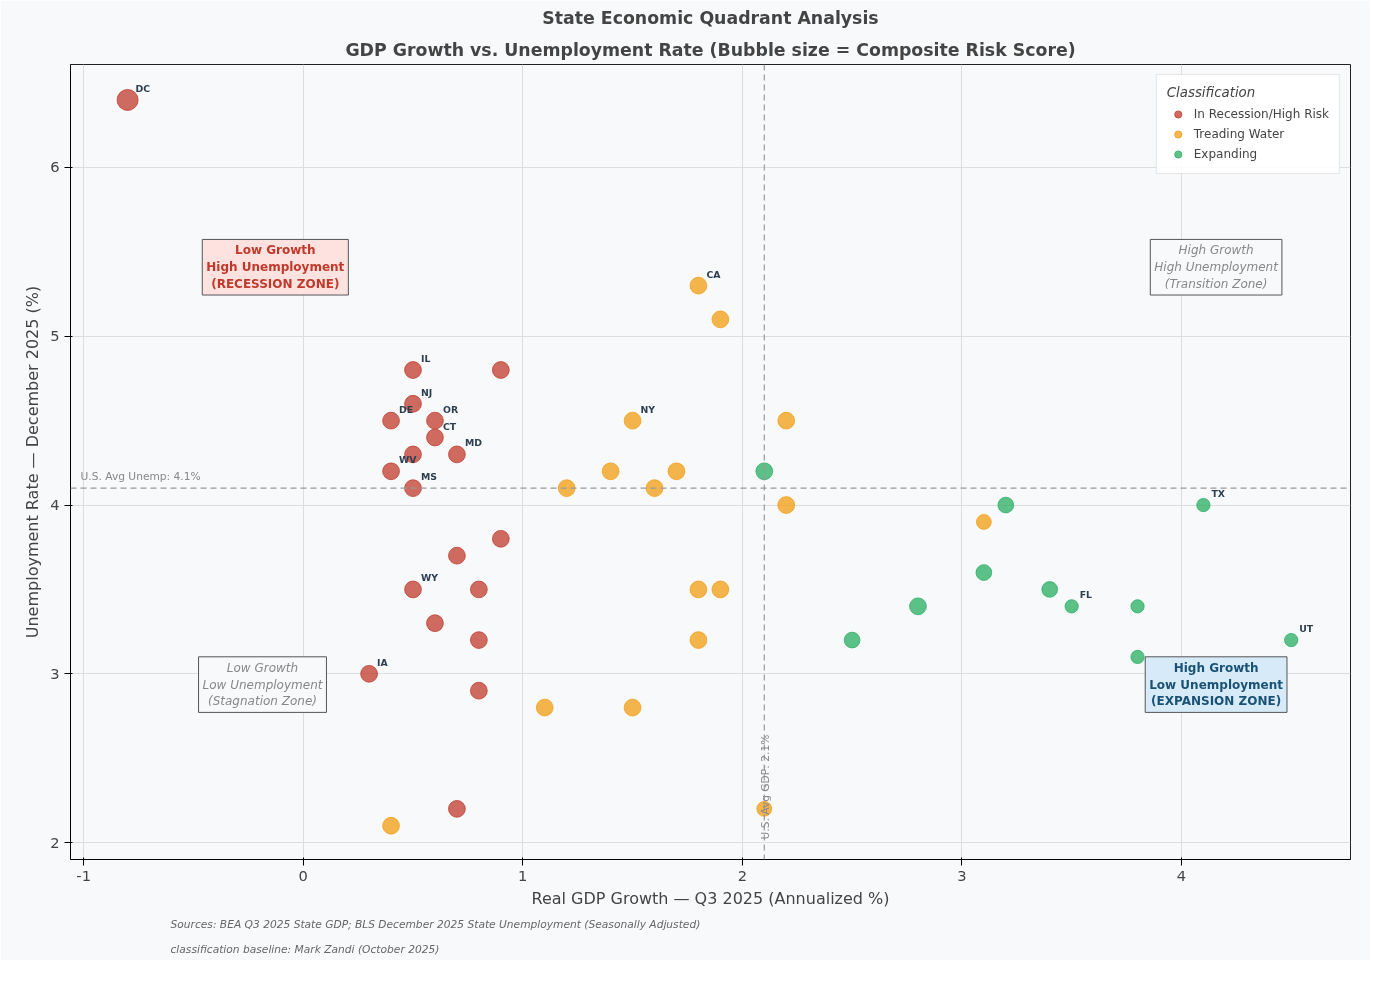 This screenshot has height=1000, width=1392. I want to click on y-tick-label: 6, so click(55, 167).